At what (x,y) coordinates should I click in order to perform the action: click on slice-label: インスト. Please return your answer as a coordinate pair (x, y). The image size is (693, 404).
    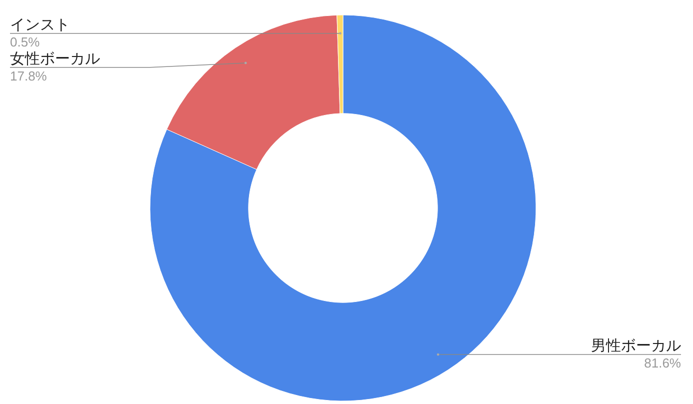
    Looking at the image, I should click on (40, 24).